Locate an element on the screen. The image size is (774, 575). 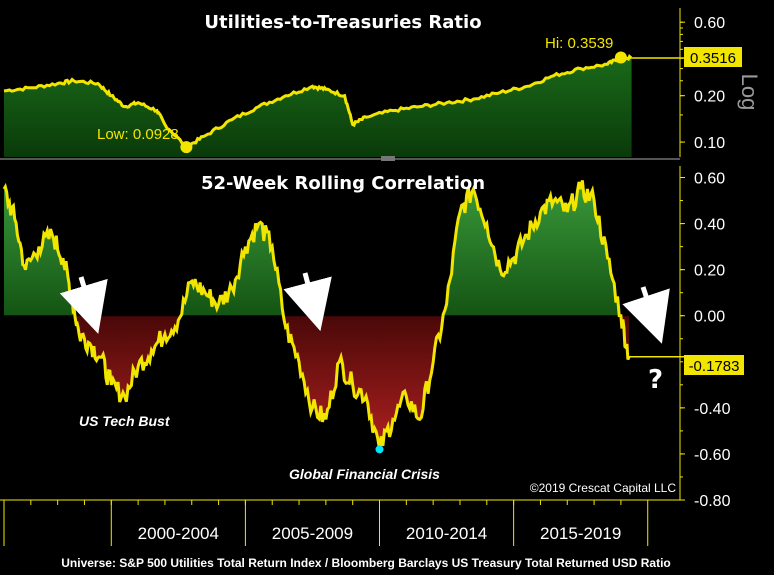
top-y-axis: 0.60 0.20 0.10 is located at coordinates (702, 82).